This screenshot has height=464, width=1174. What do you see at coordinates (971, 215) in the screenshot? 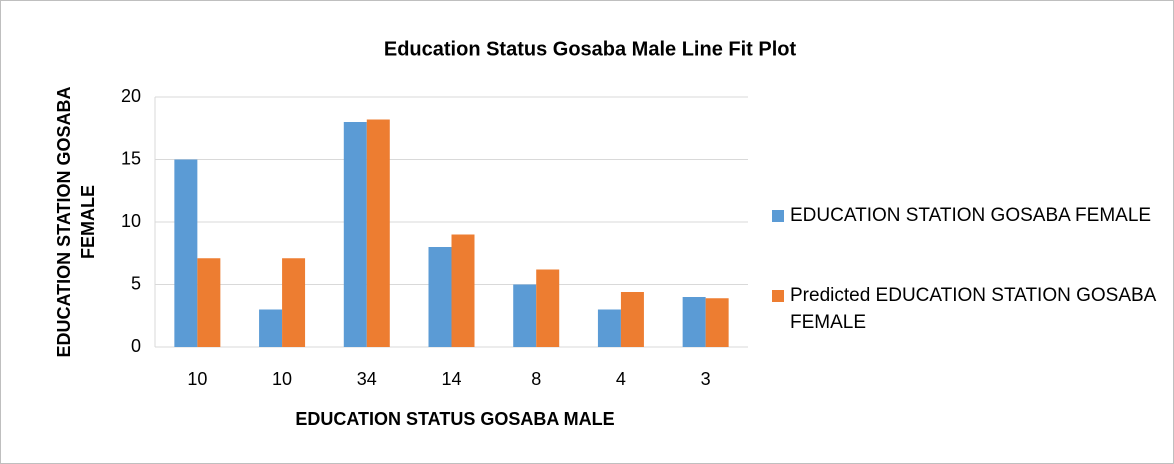
I see `legend-label: EDUCATION STATION GOSABA FEMALE` at bounding box center [971, 215].